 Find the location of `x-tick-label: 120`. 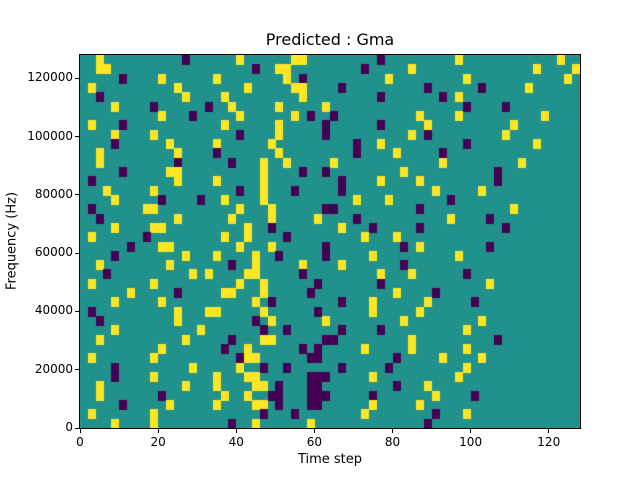

x-tick-label: 120 is located at coordinates (549, 442).